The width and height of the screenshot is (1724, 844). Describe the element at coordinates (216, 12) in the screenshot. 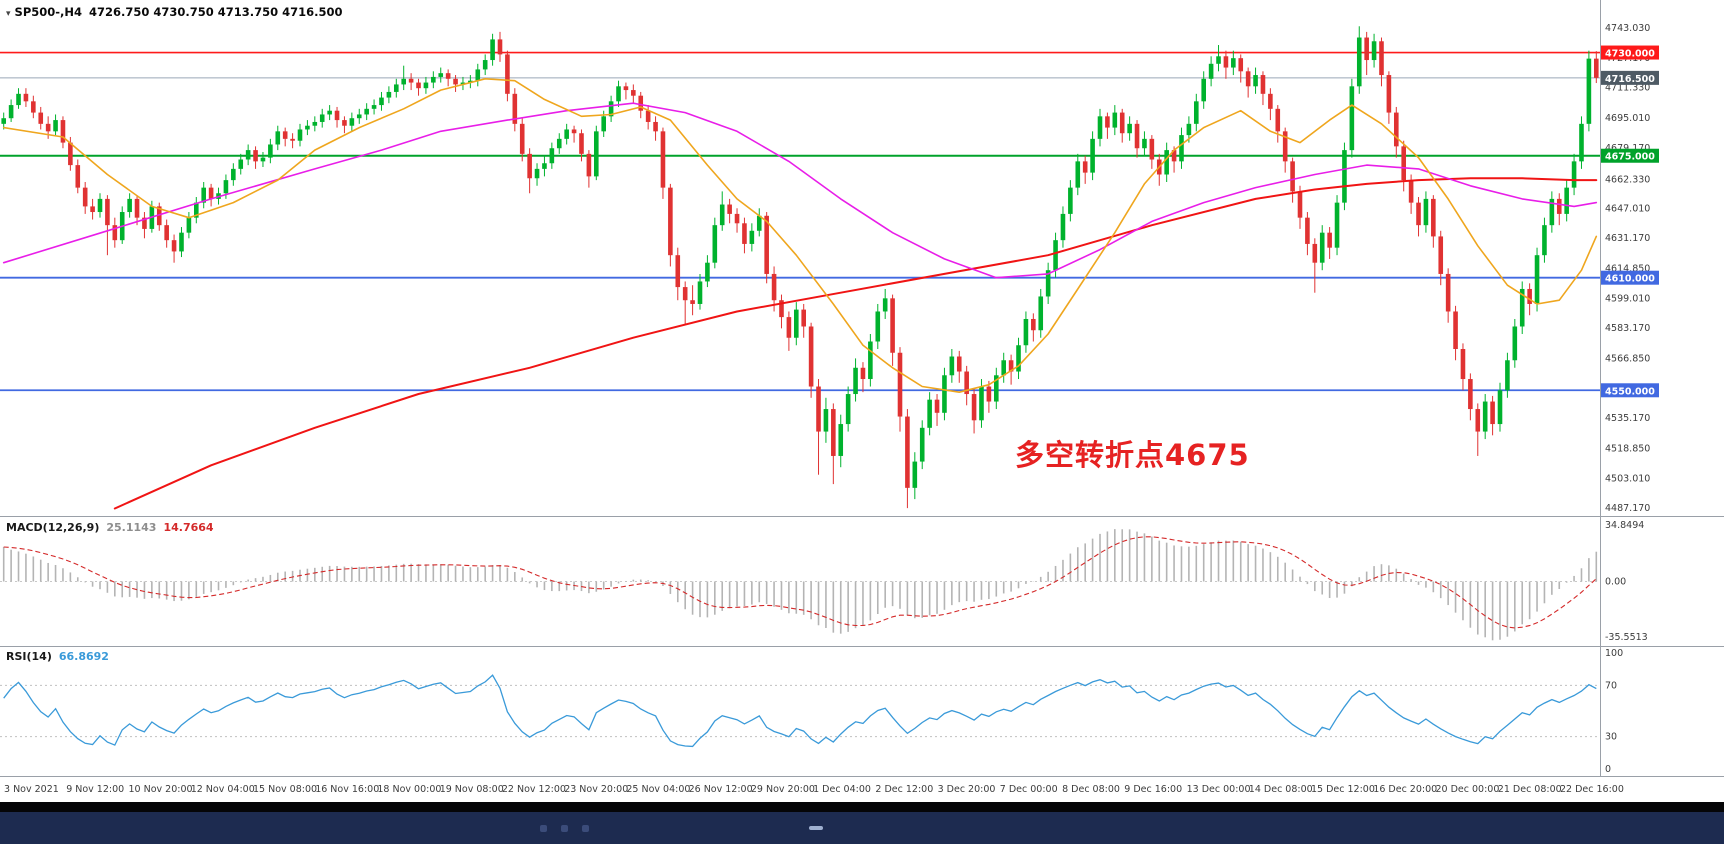

I see `ohlc-values-label: 4726.750 4730.750 4713.750 4716.500` at that location.